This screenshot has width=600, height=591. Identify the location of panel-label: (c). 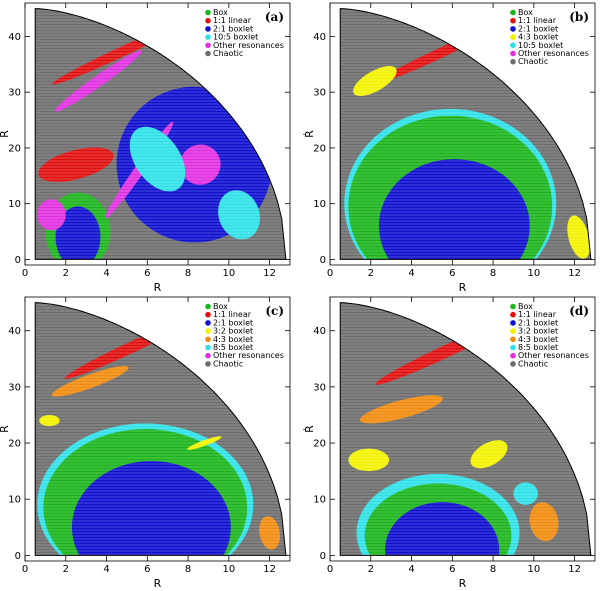
(274, 311).